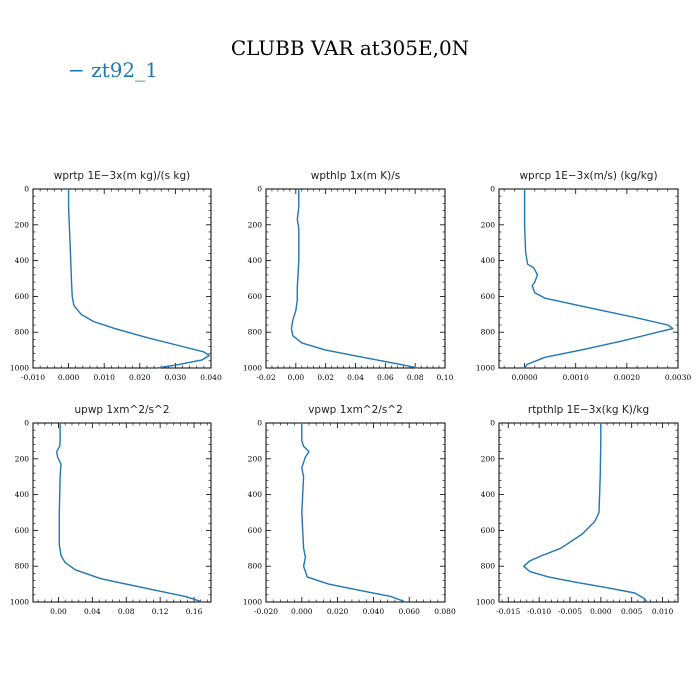 Image resolution: width=700 pixels, height=700 pixels. Describe the element at coordinates (588, 176) in the screenshot. I see `subplot-title: wprcp 1E−3x(m/s) (kg/kg)` at that location.